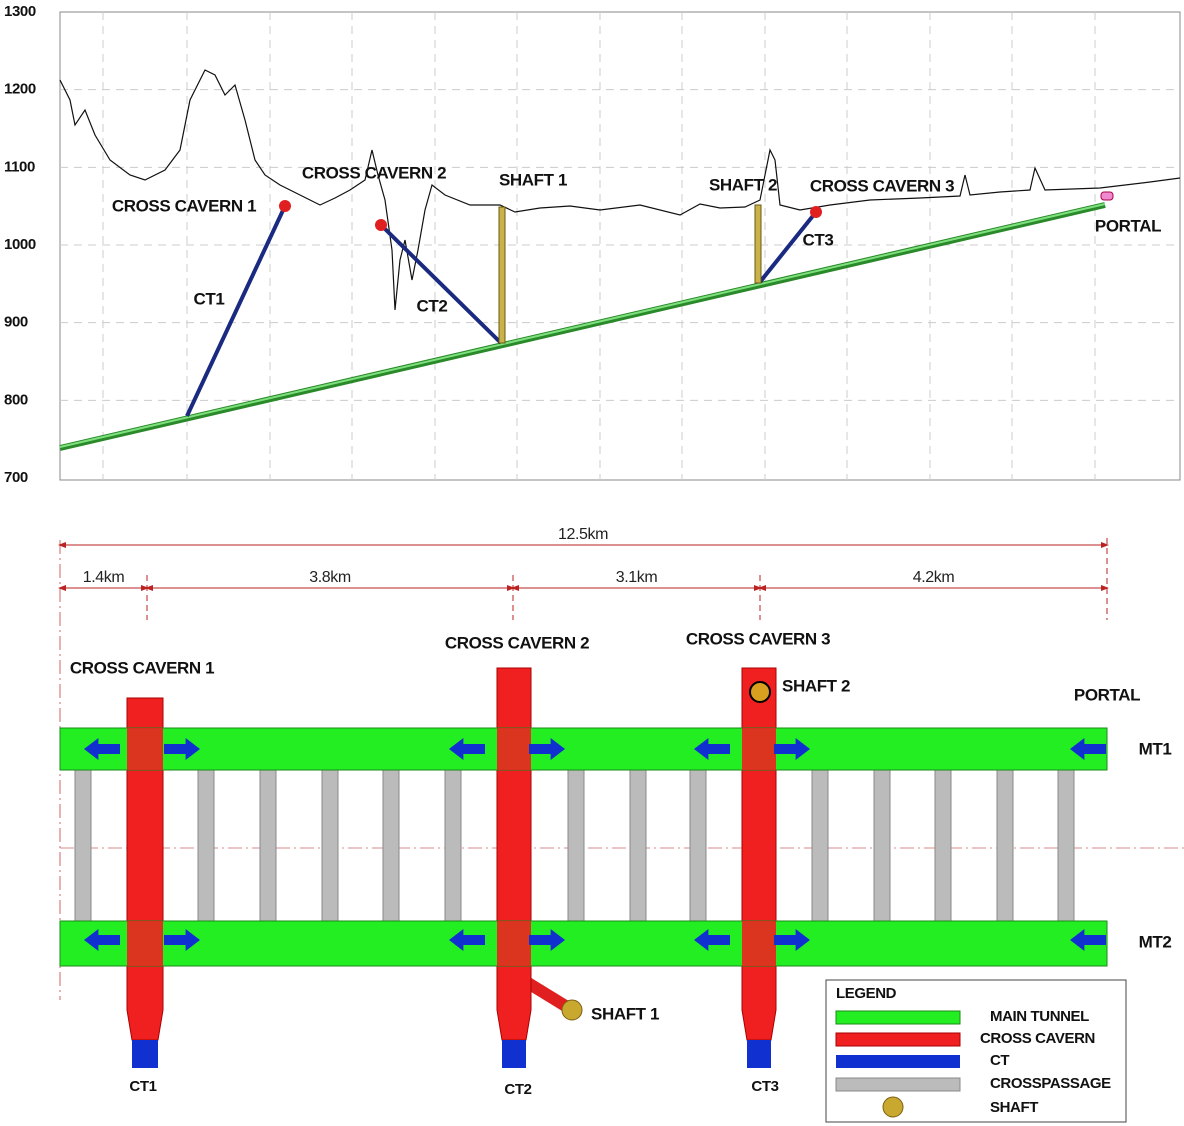 The image size is (1184, 1126). I want to click on label: MT2, so click(1155, 941).